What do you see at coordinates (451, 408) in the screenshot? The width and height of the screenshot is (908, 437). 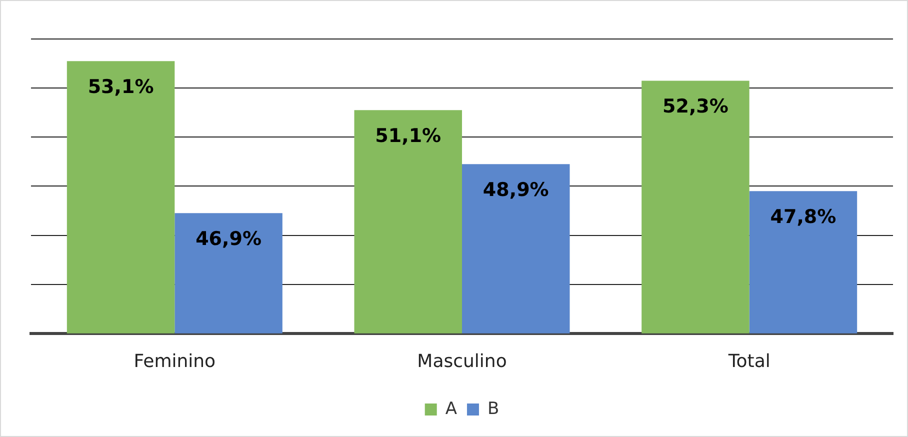 I see `legend-label: A` at bounding box center [451, 408].